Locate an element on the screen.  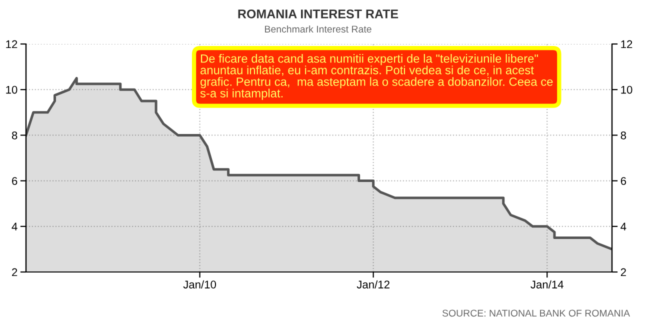
x-tick-label: Jan/10 is located at coordinates (199, 284).